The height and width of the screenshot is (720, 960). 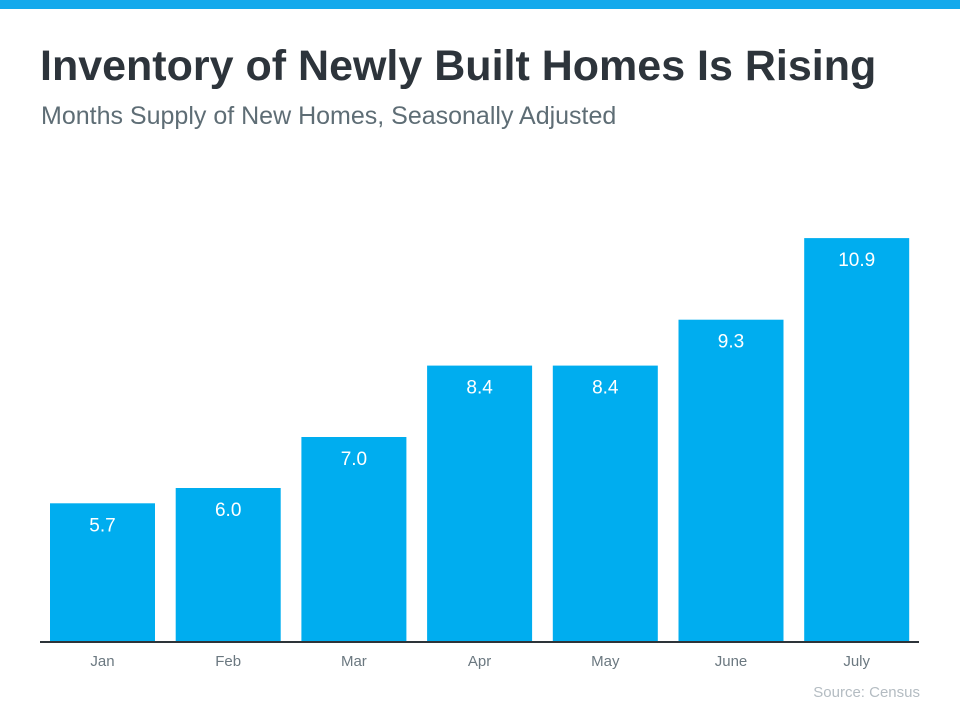 I want to click on x-tick-label: June, so click(x=731, y=661).